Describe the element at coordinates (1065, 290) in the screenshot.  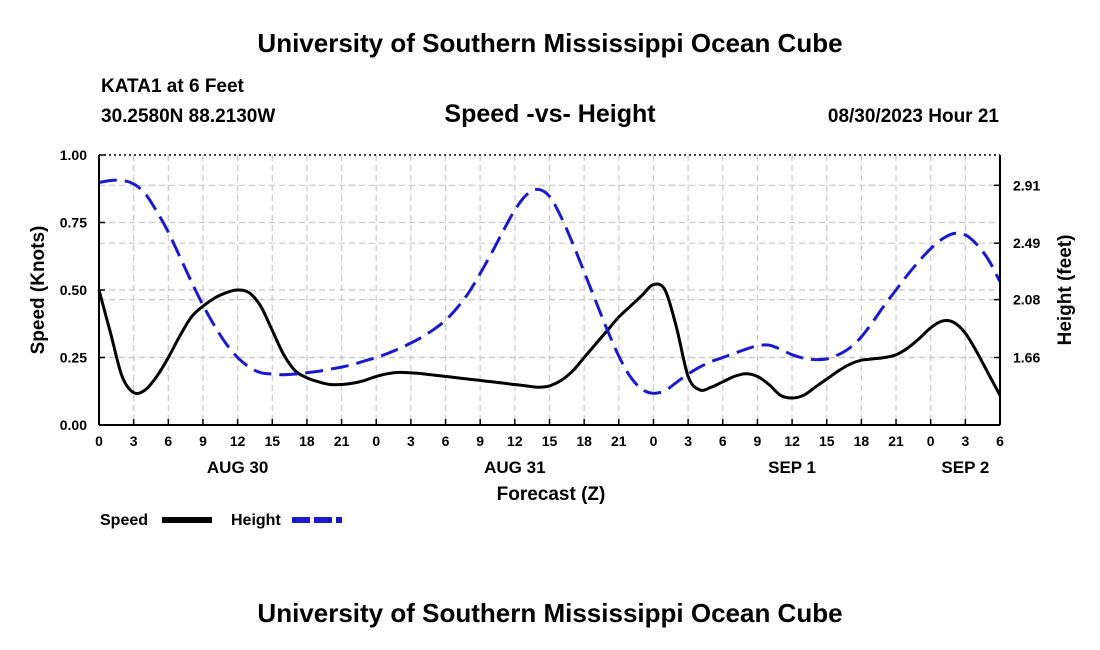
I see `y-axis-title-right: Height (feet)` at that location.